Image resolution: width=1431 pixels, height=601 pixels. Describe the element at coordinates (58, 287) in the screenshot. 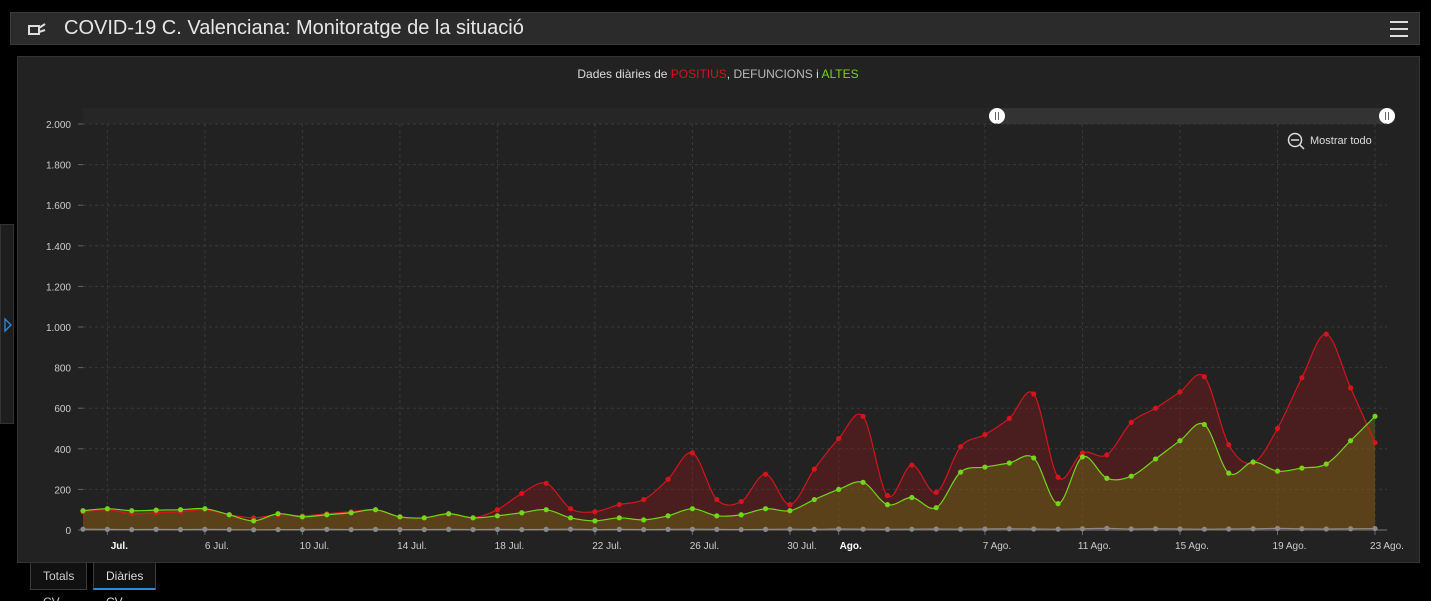

I see `y-tick-label: 1.200` at that location.